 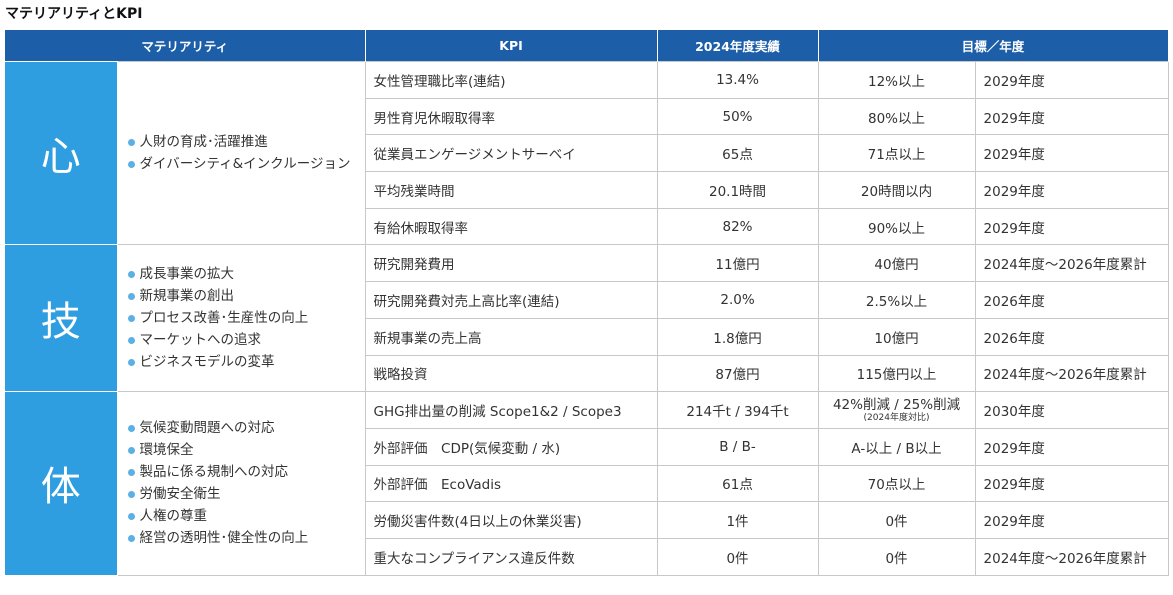 I want to click on materiality-item: 人権の尊重, so click(x=241, y=516).